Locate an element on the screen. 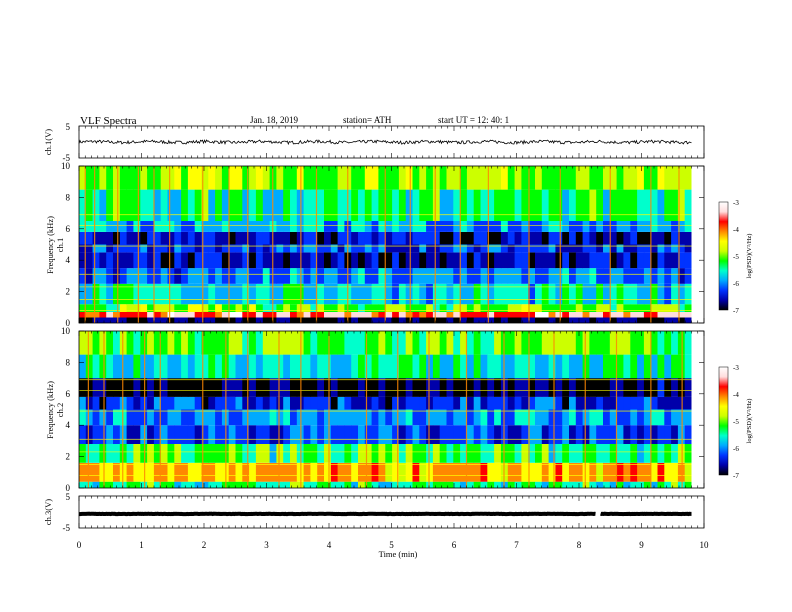 Image resolution: width=792 pixels, height=612 pixels. time-tick-label: 6 is located at coordinates (454, 545).